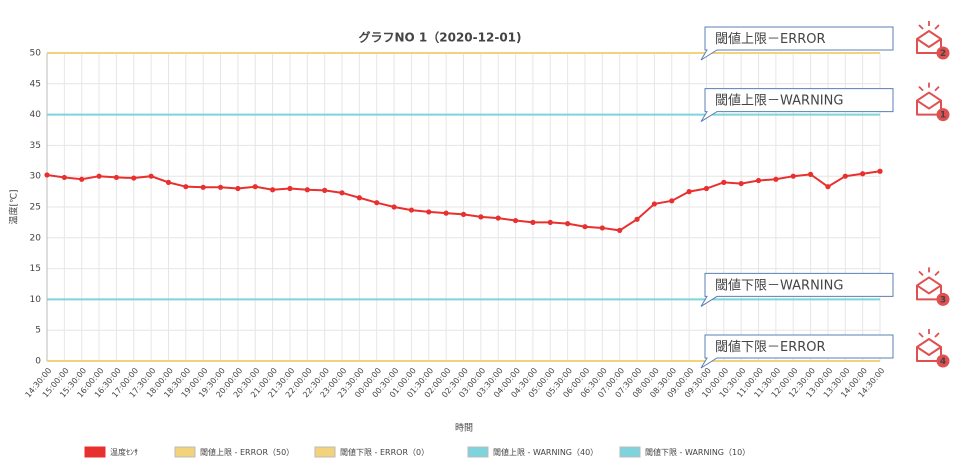  I want to click on badge-number: 2, so click(943, 54).